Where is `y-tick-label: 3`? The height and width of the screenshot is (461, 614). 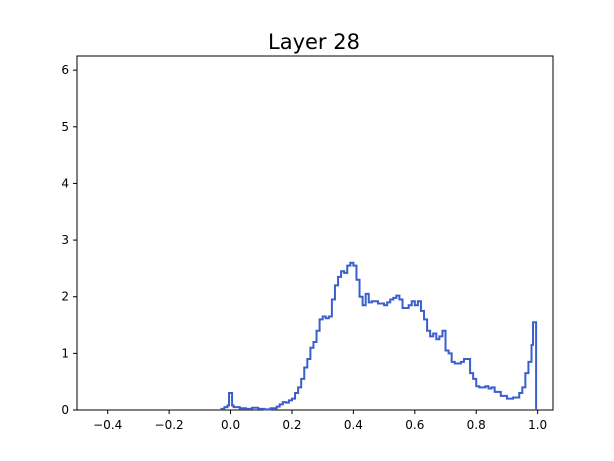
y-tick-label: 3 is located at coordinates (65, 240).